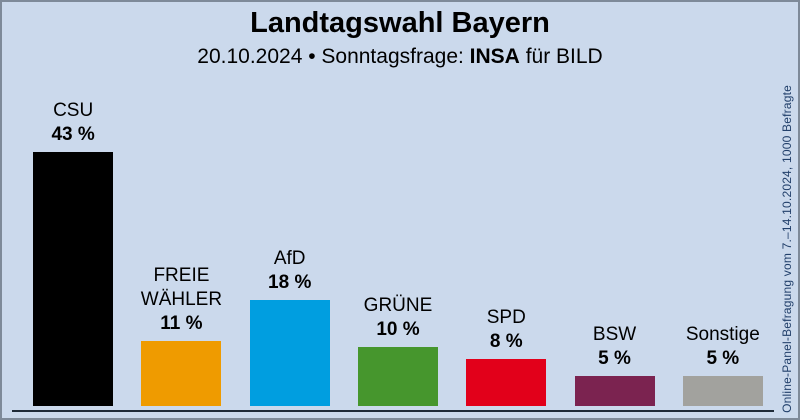 This screenshot has width=800, height=420. What do you see at coordinates (722, 334) in the screenshot?
I see `party-name-line: Sonstige` at bounding box center [722, 334].